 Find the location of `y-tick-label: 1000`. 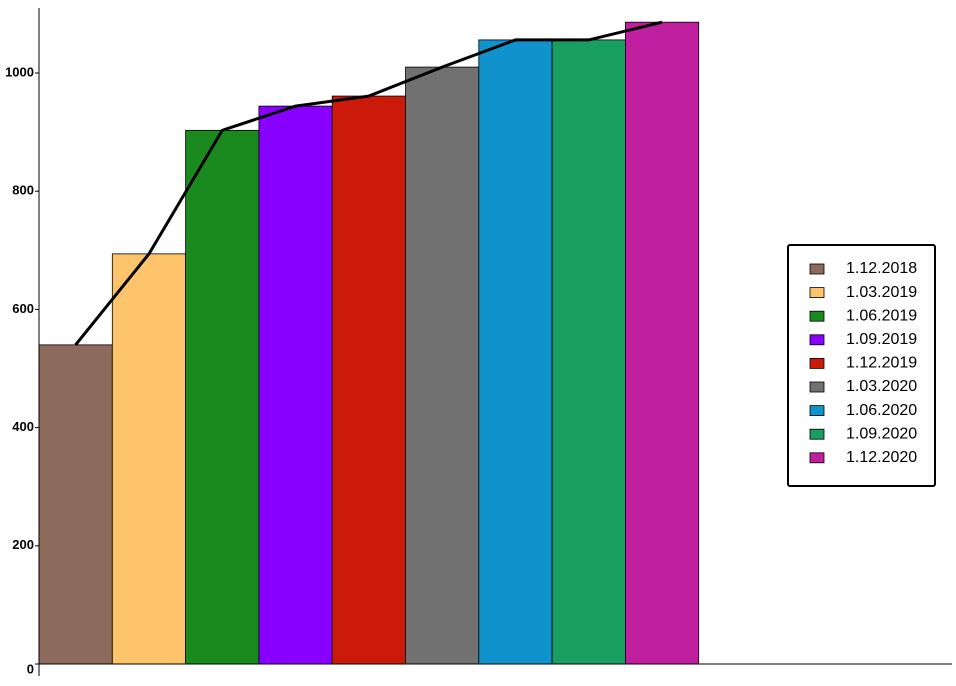

y-tick-label: 1000 is located at coordinates (19, 71).